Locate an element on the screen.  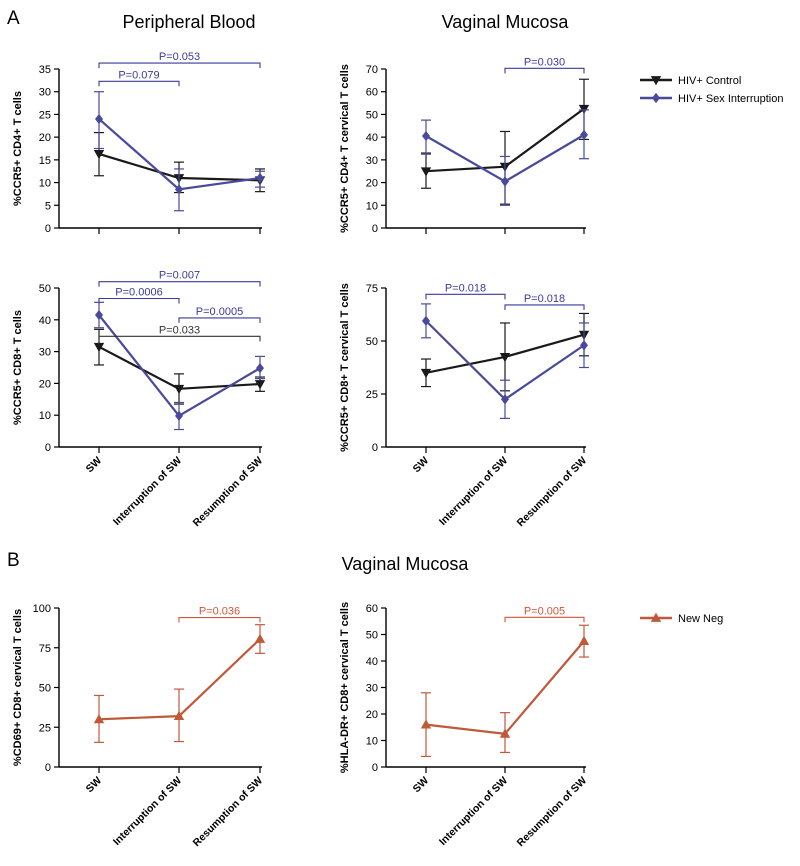
y-axis-label: %CCR5+ CD4+ T cells is located at coordinates (18, 148).